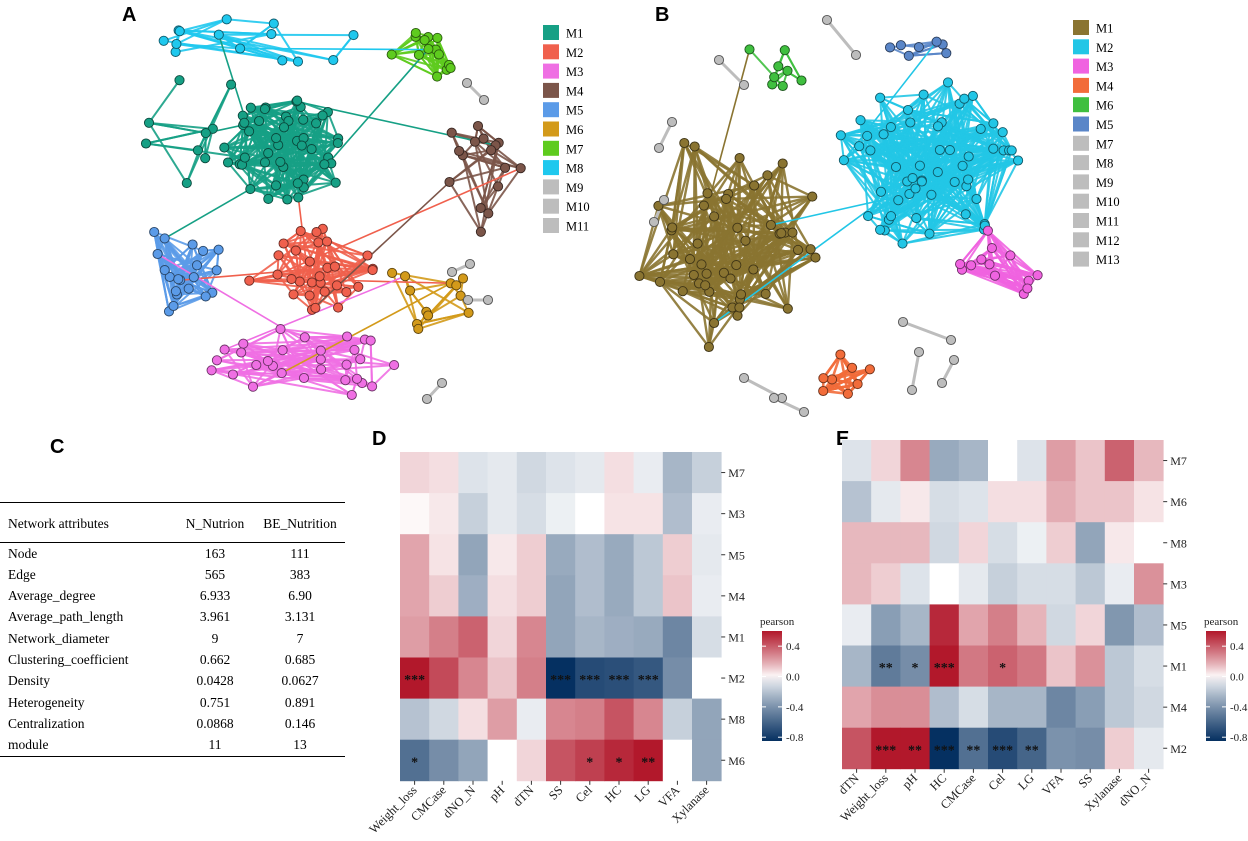  Describe the element at coordinates (172, 659) in the screenshot. I see `table-row: Clustering_coefficient 0.662 0.685` at that location.